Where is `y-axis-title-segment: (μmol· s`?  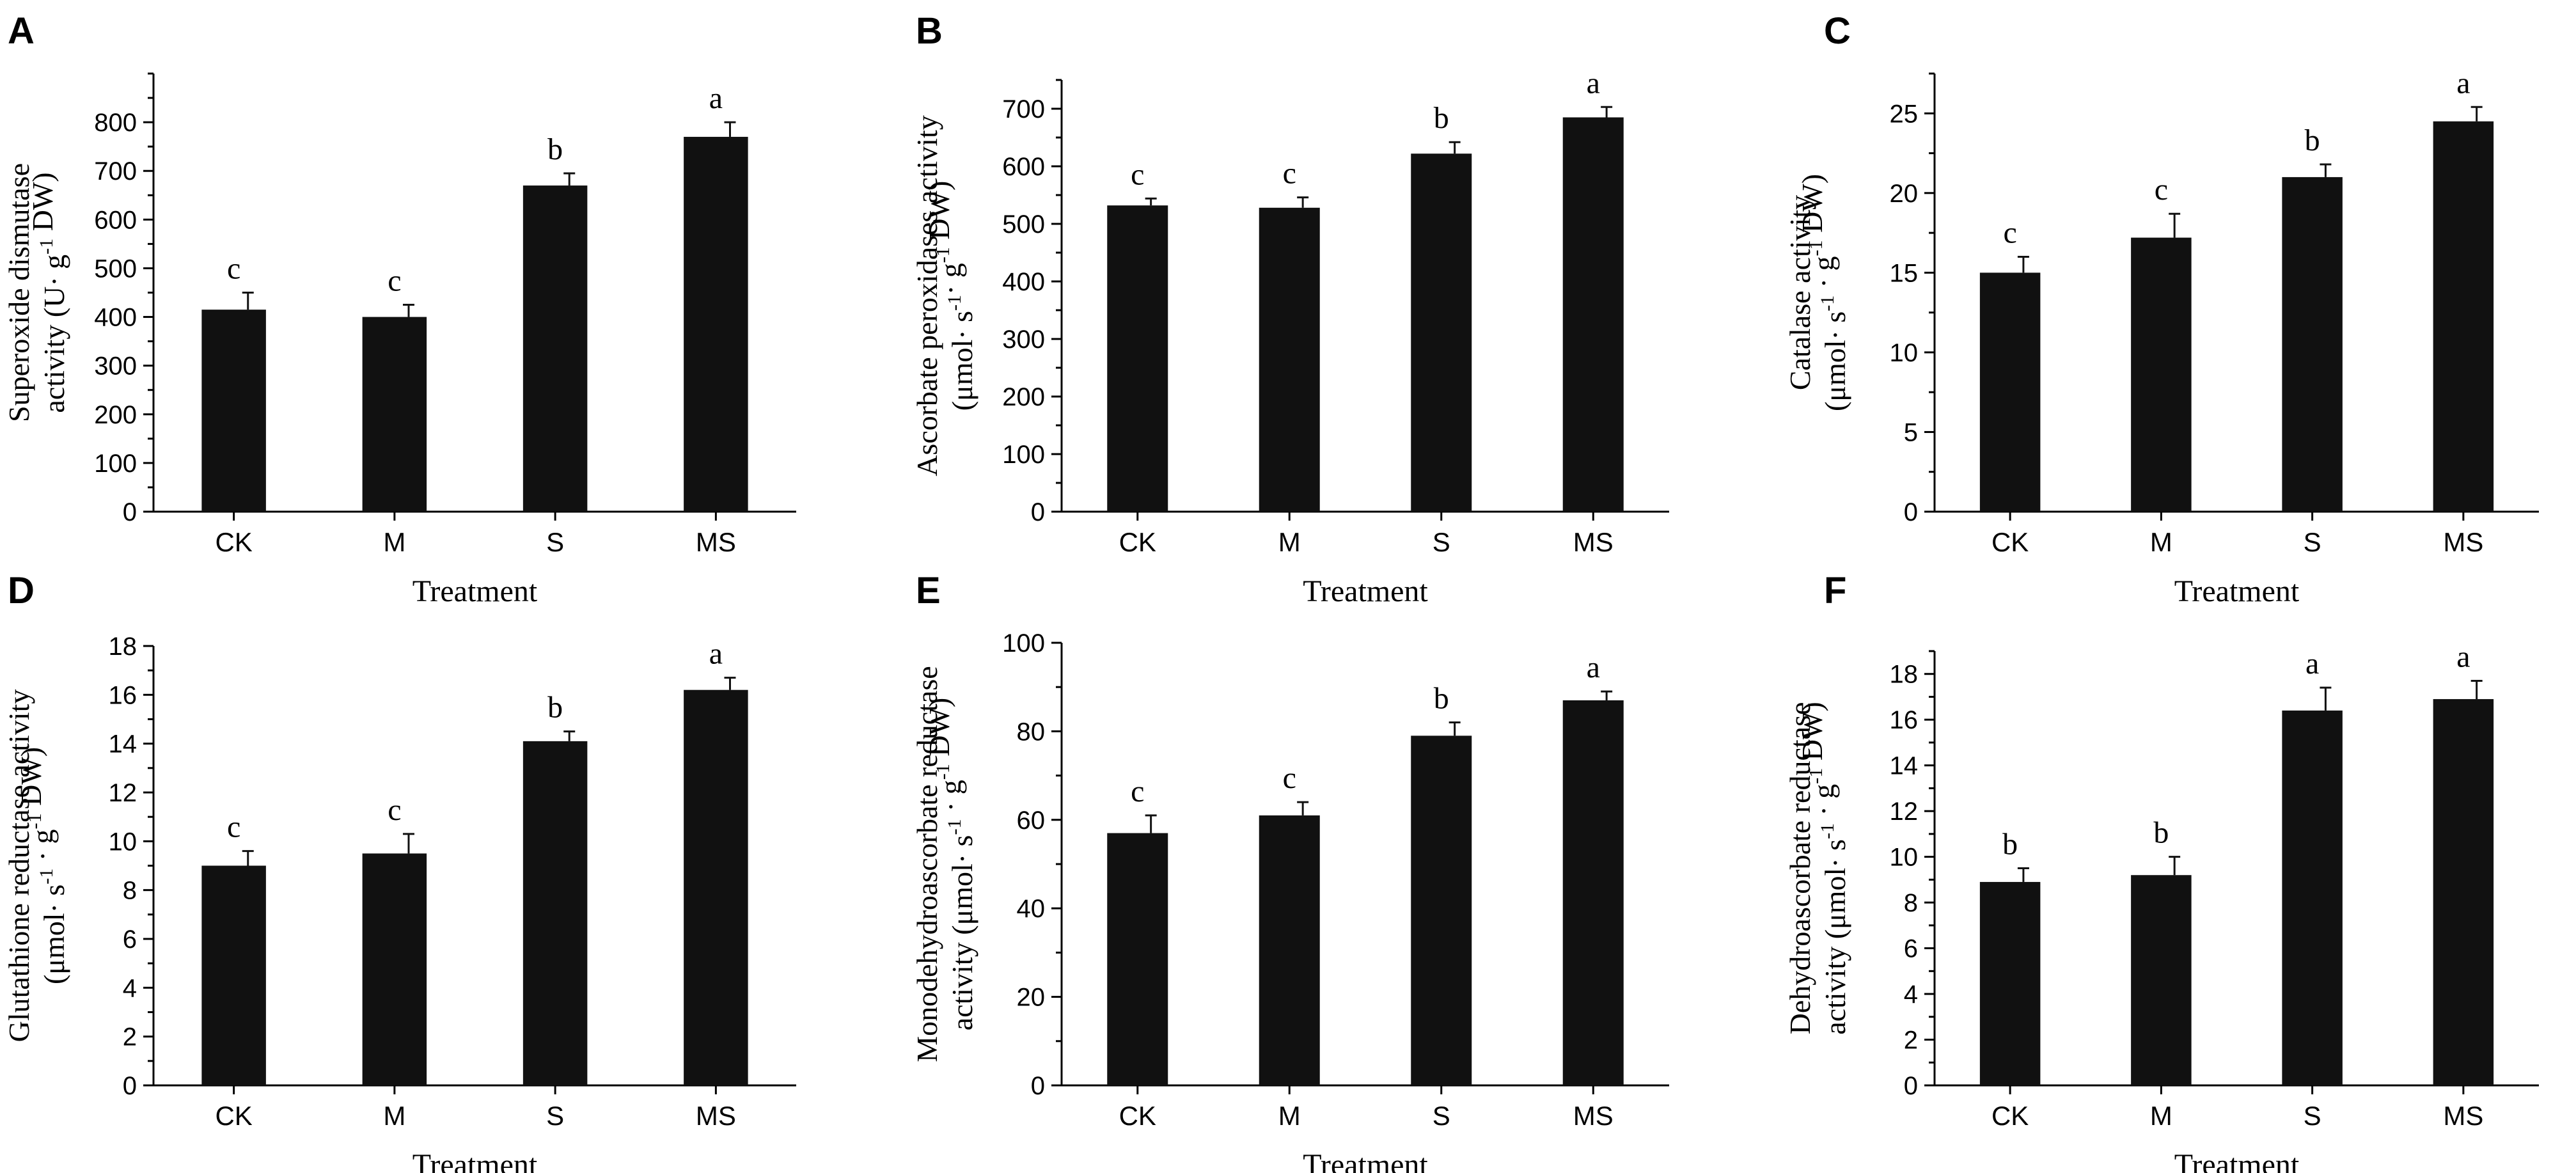
y-axis-title-segment: (μmol· s is located at coordinates (54, 934).